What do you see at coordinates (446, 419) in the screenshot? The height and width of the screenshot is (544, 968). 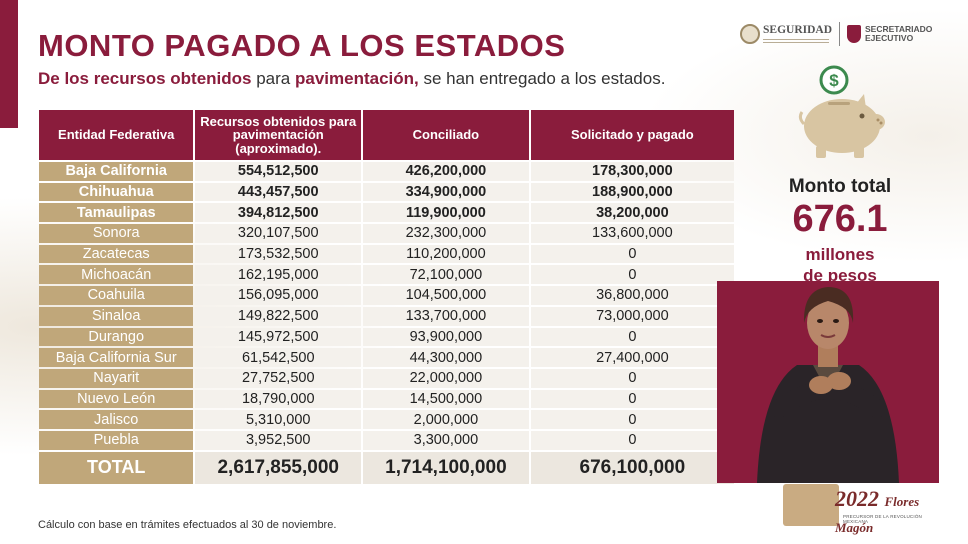 I see `cell-conciliado: 2,000,000` at bounding box center [446, 419].